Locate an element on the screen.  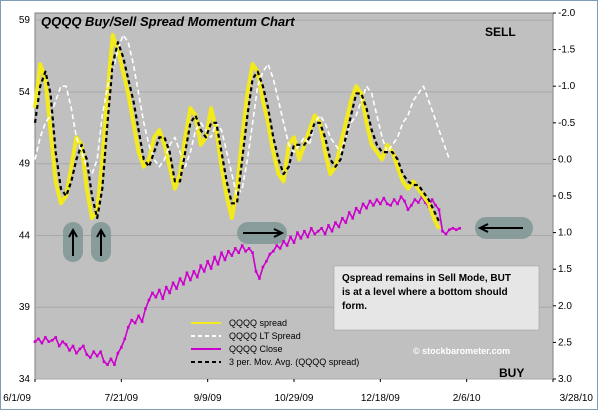
x-tick-label: 12/18/09 is located at coordinates (380, 398).